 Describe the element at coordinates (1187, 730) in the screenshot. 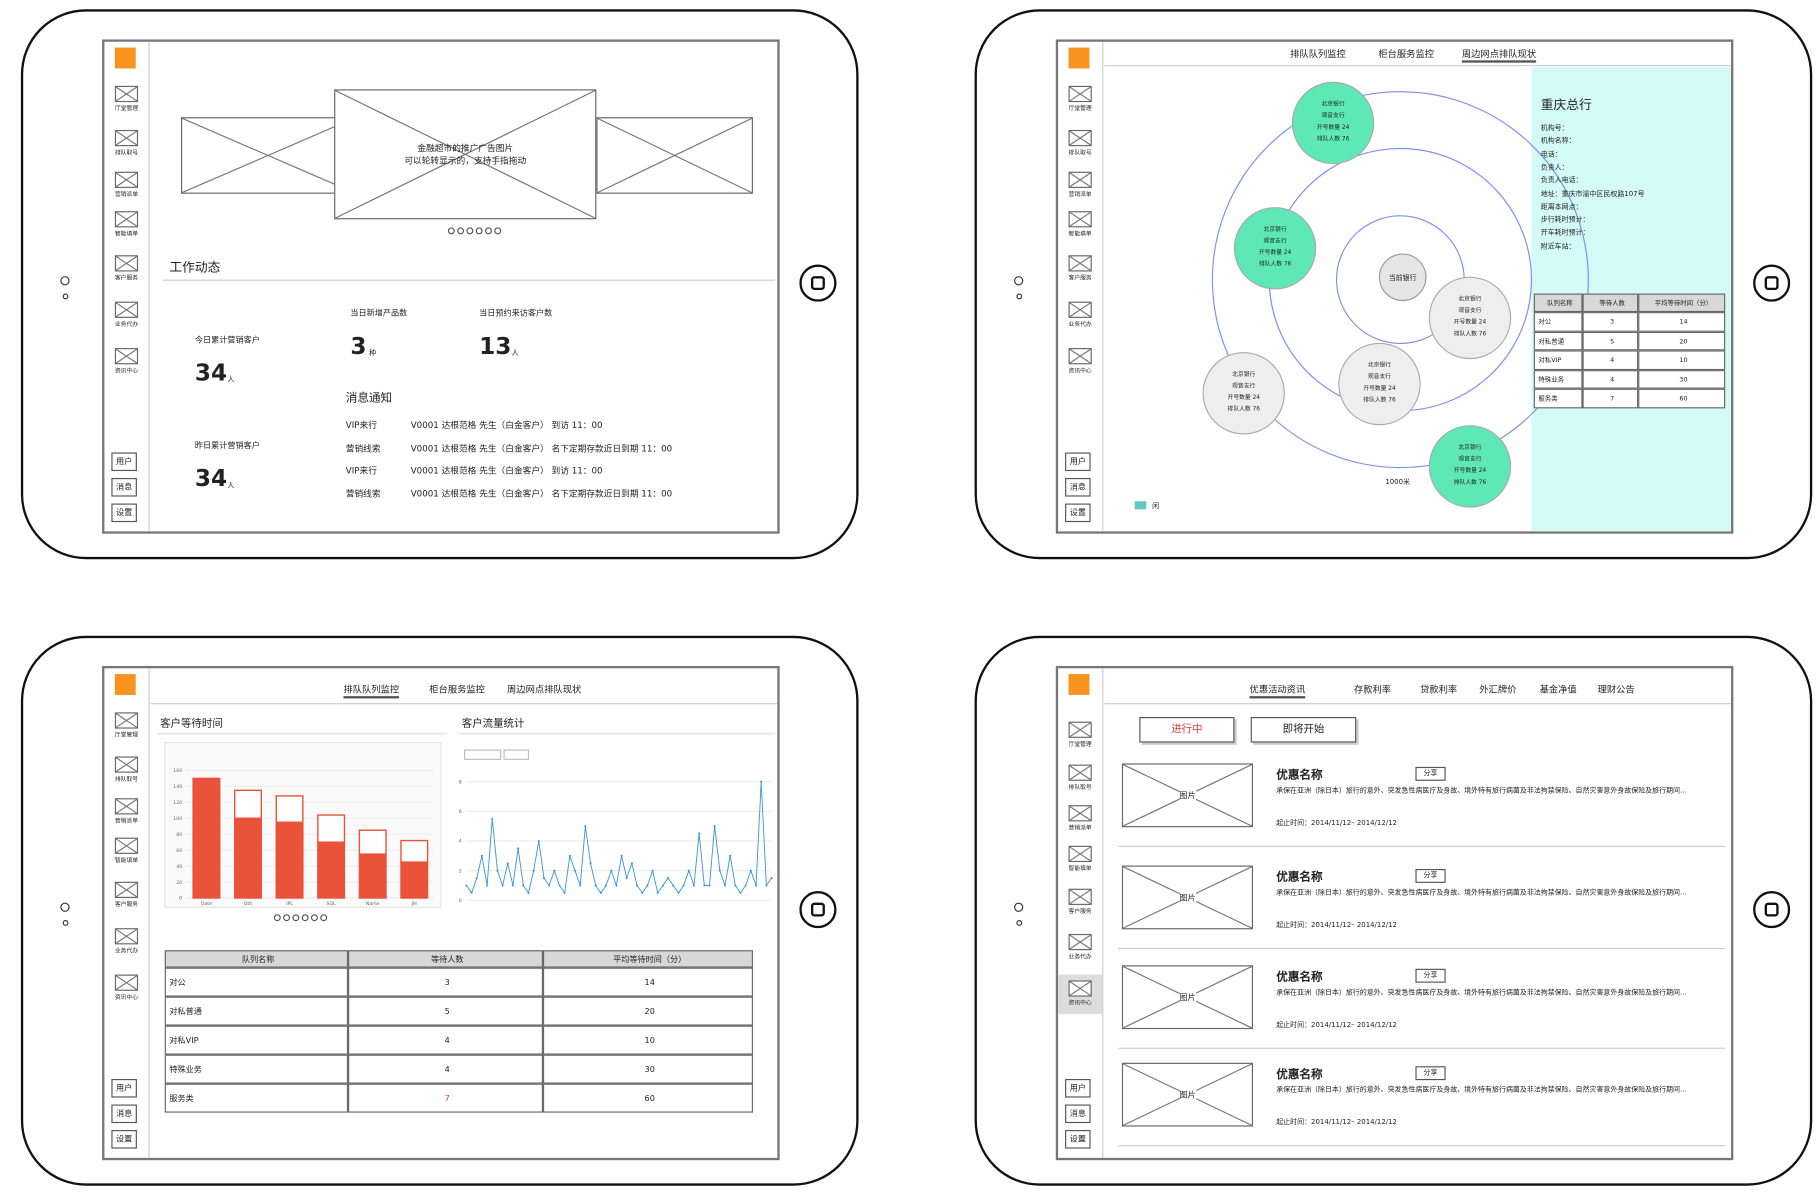

I see `filter-button: 进行中` at that location.